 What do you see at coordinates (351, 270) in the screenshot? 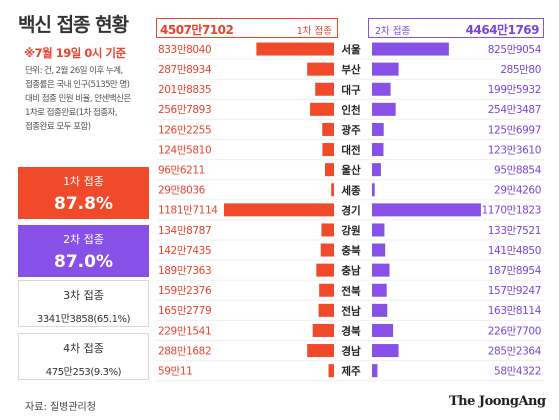
I see `region-label: 충남` at bounding box center [351, 270].